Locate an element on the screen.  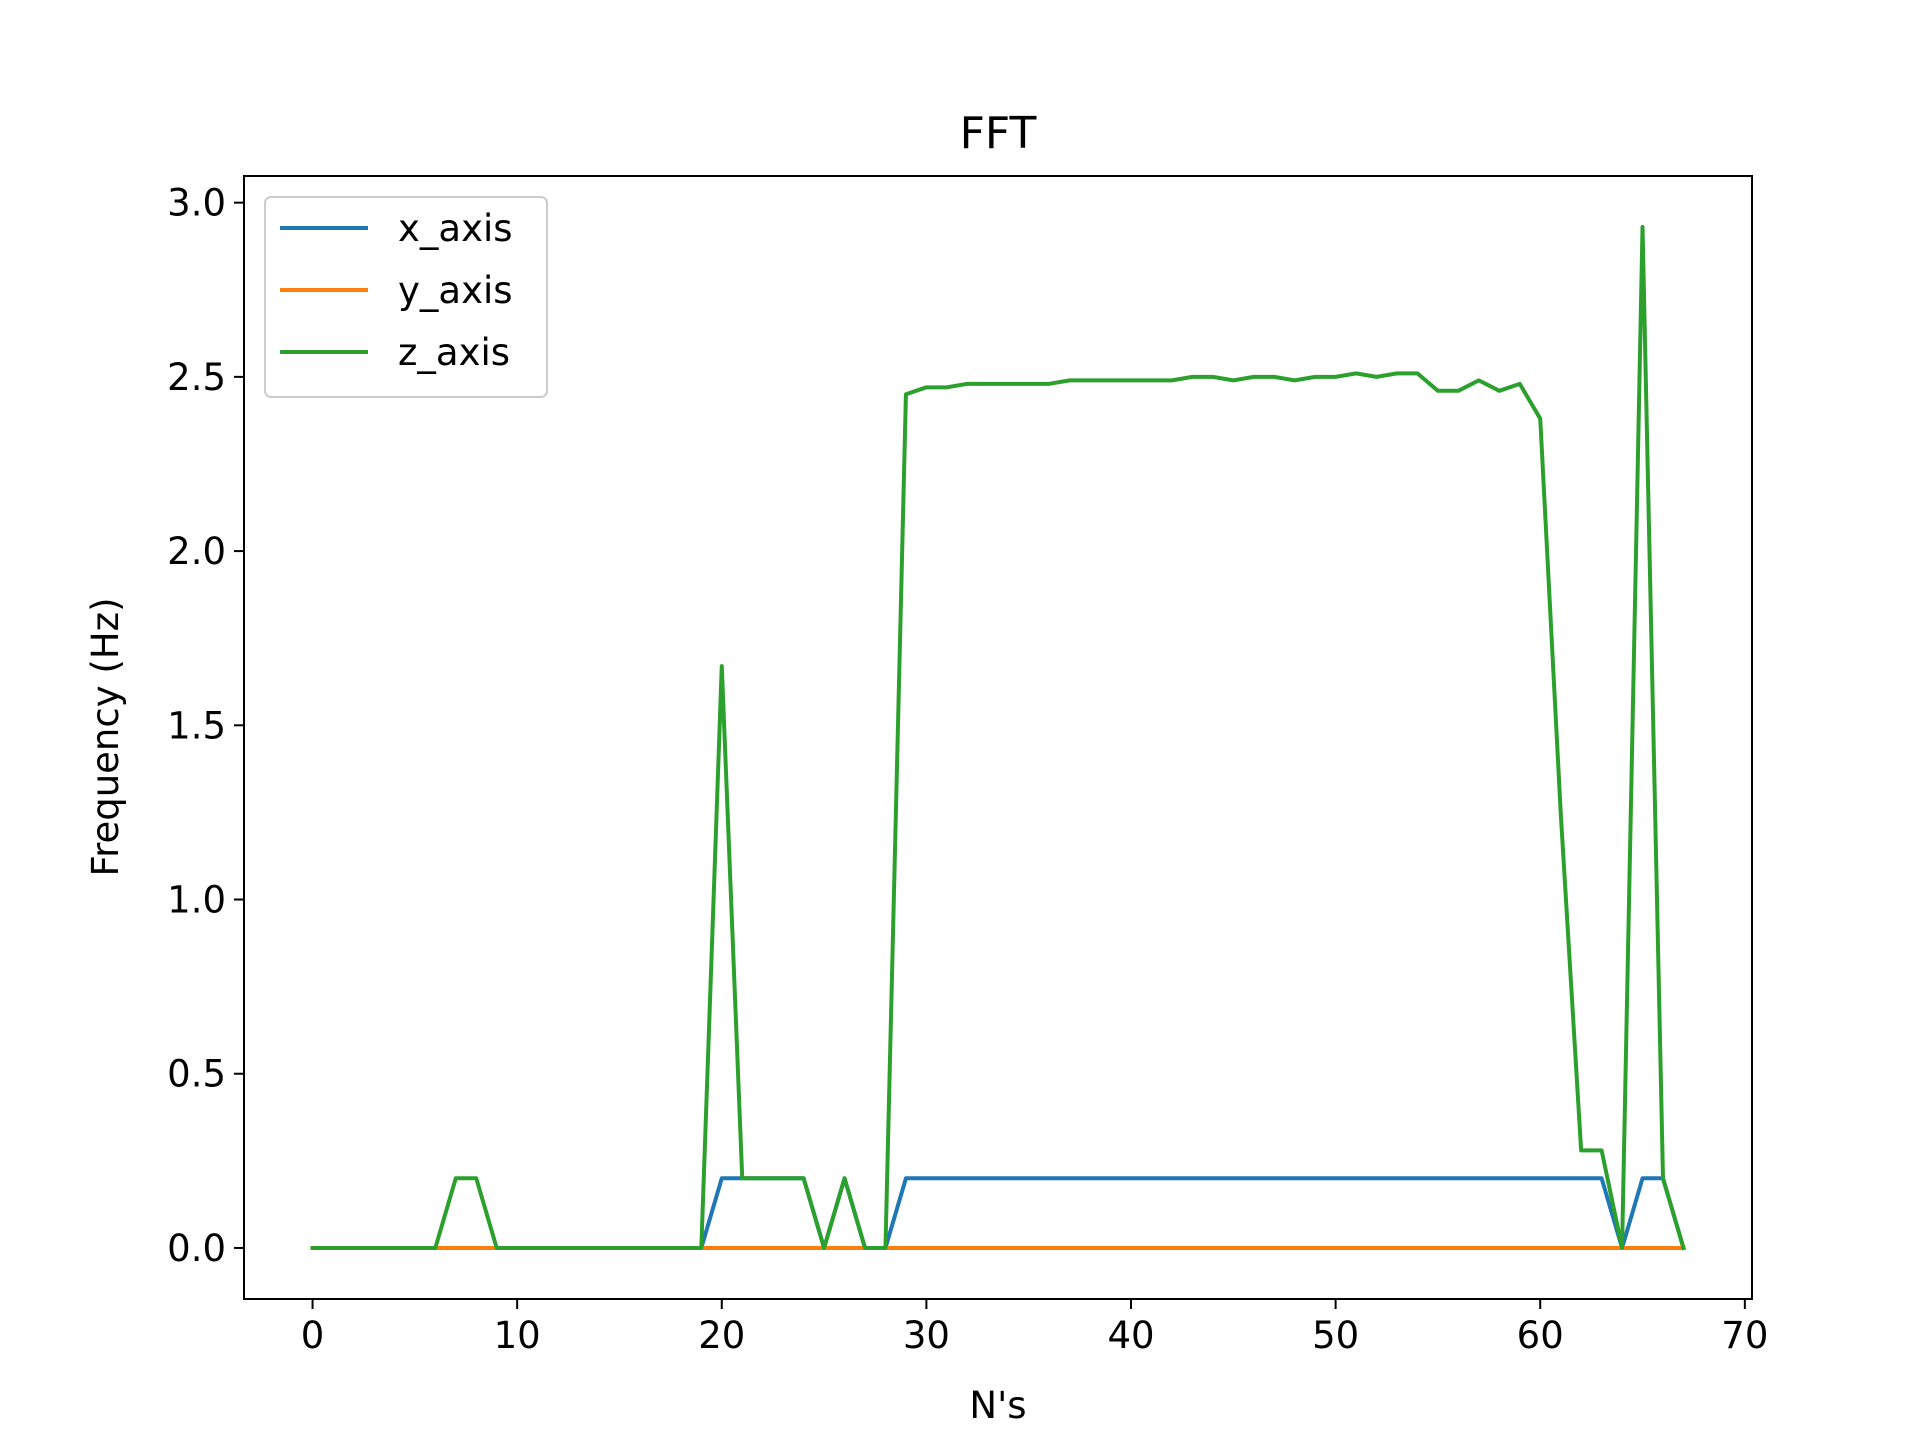
y-tick-label: 1.5 is located at coordinates (196, 725).